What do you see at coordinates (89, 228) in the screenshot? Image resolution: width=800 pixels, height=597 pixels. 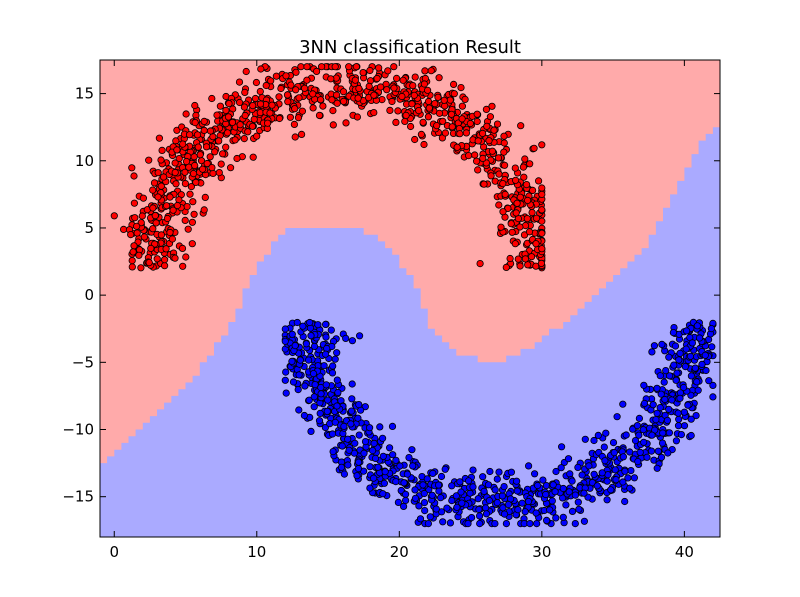 I see `y-tick-label: 5` at bounding box center [89, 228].